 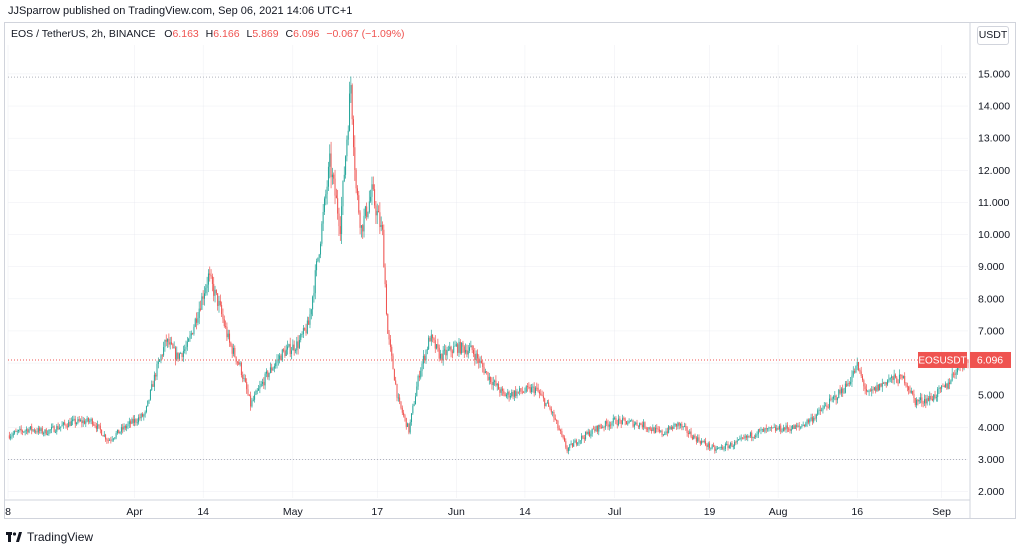 I want to click on x-tick-label: Apr, so click(x=134, y=512).